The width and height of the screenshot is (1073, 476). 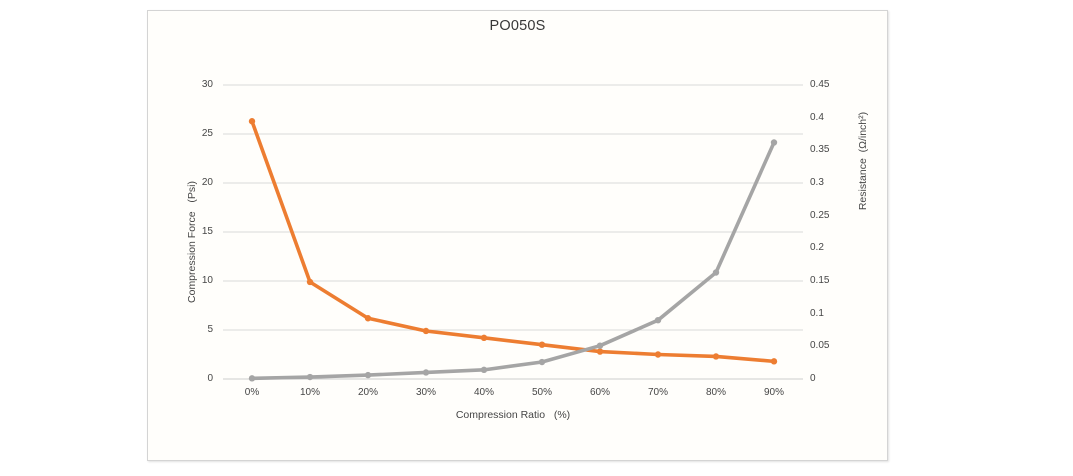 I want to click on x-axis-title: Compression Ratio (%), so click(x=513, y=415).